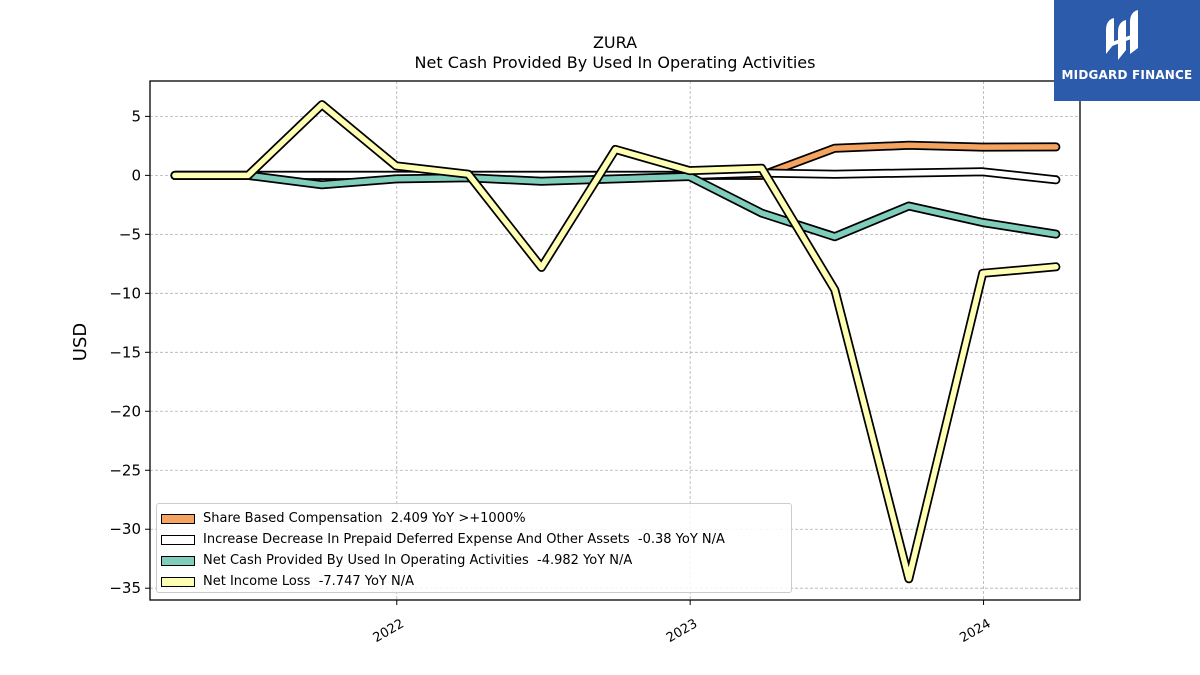 The width and height of the screenshot is (1200, 675). I want to click on series-line, so click(615, 206).